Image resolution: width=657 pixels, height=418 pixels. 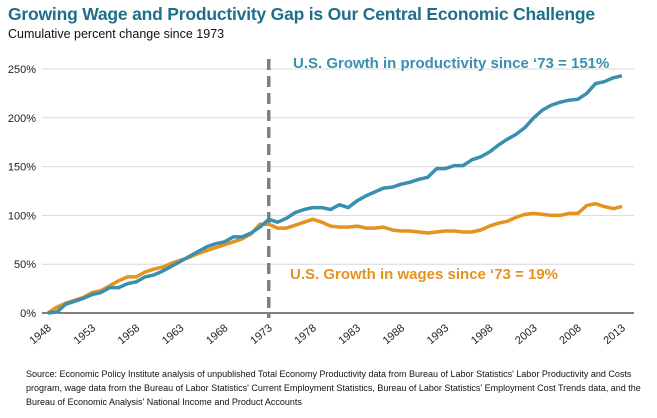 I want to click on y-tick-label: 150%, so click(x=22, y=168).